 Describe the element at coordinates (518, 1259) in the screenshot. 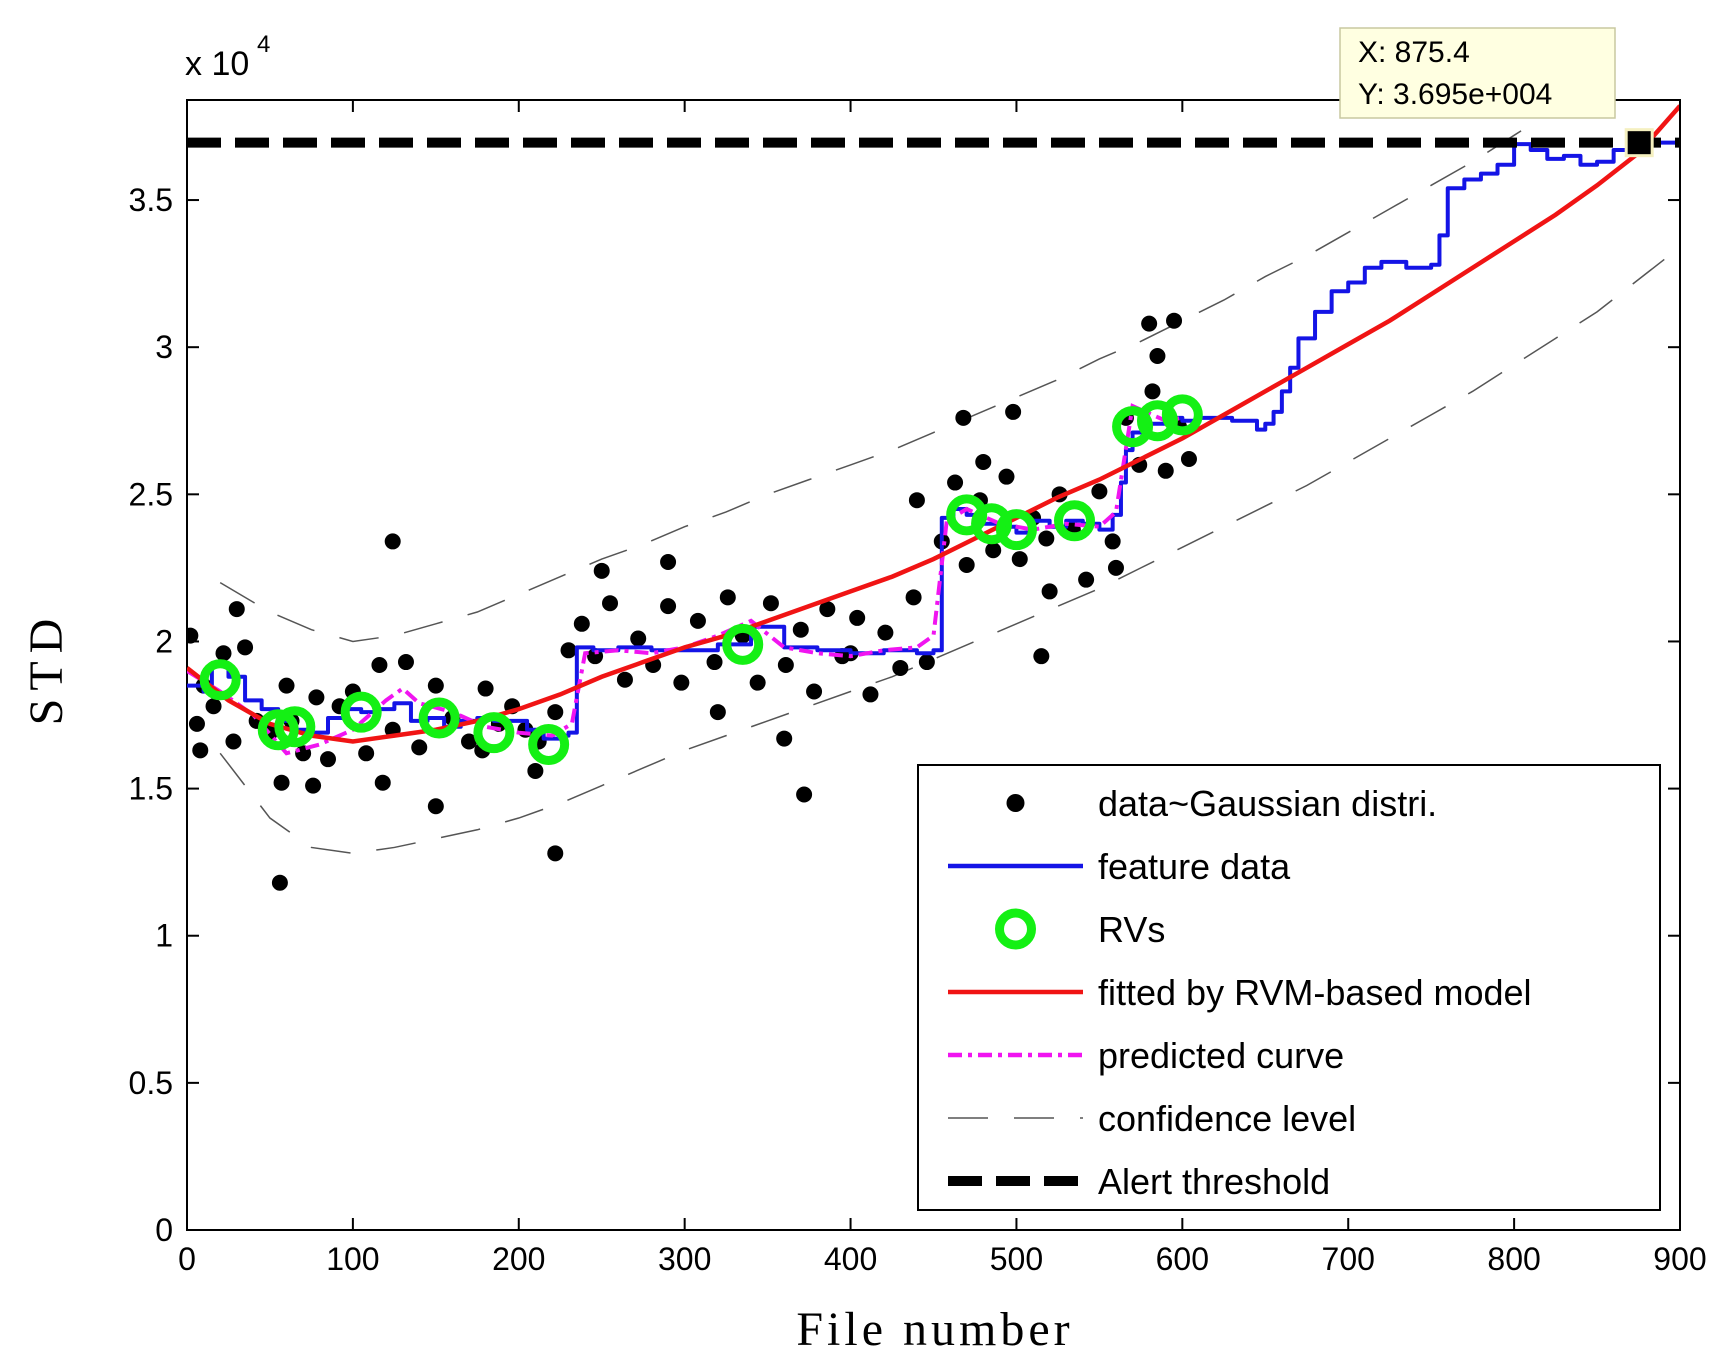

I see `x-tick-label: 200` at that location.